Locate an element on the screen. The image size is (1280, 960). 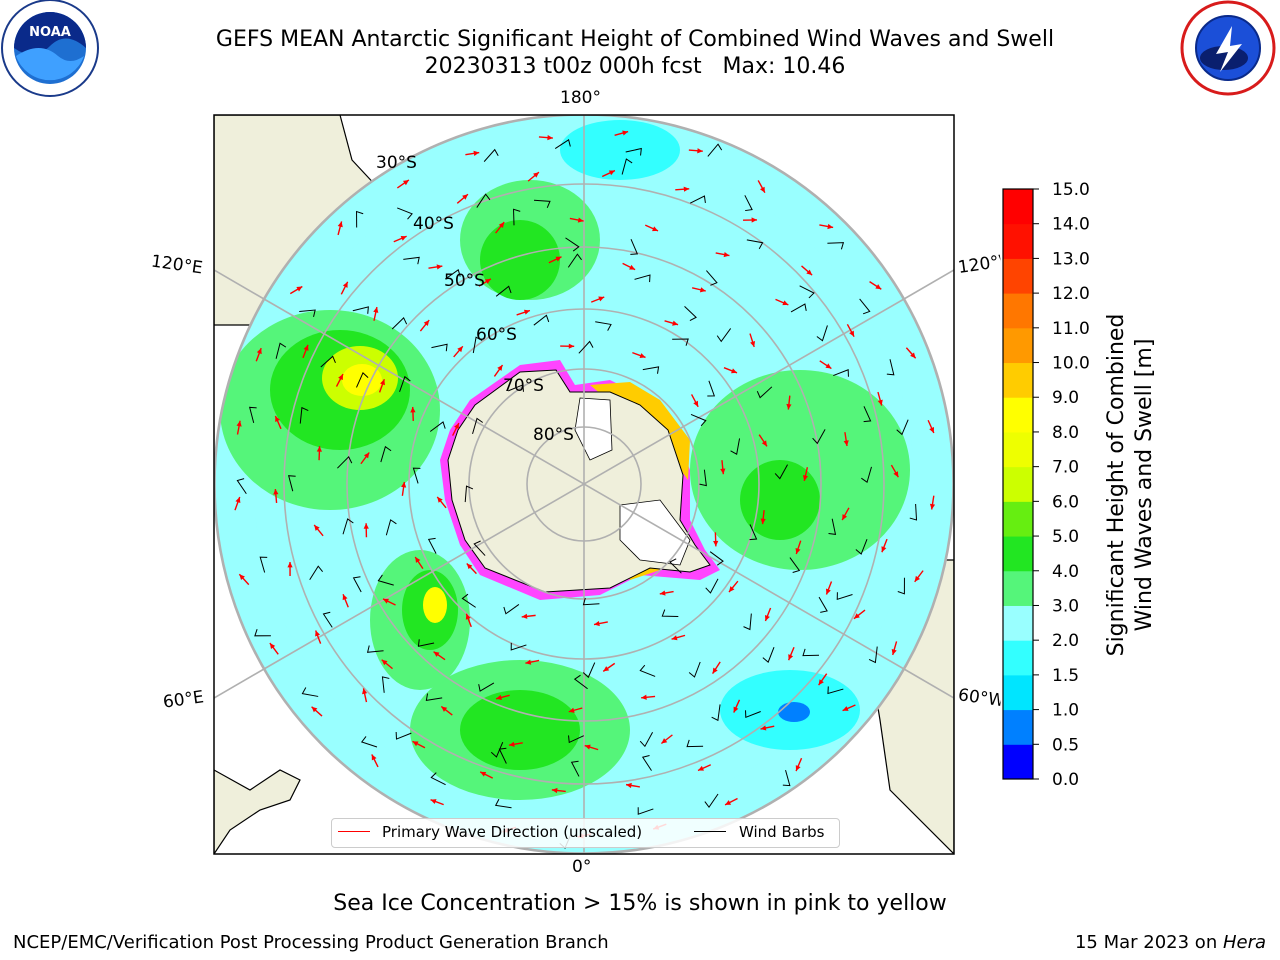
national-weather-service-logo is located at coordinates (1228, 48).